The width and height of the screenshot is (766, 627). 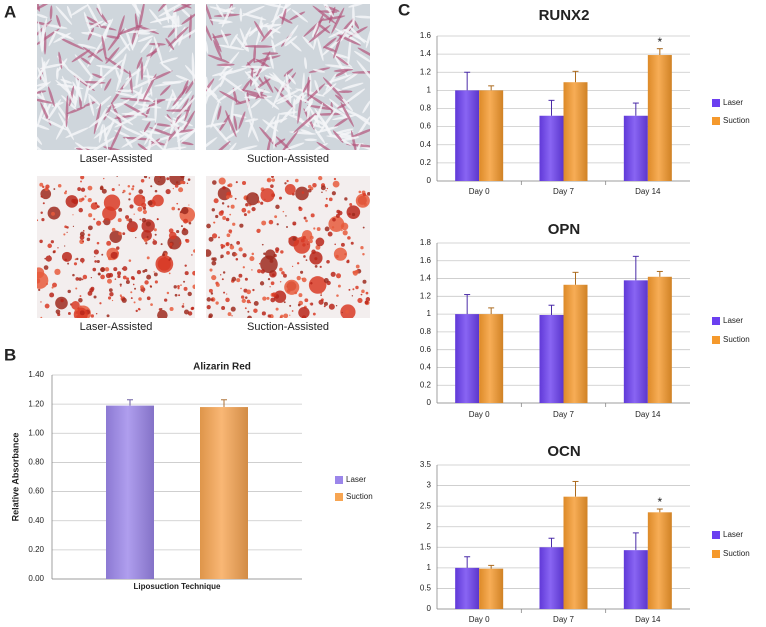 What do you see at coordinates (426, 349) in the screenshot?
I see `y-tick-label: 0.6` at bounding box center [426, 349].